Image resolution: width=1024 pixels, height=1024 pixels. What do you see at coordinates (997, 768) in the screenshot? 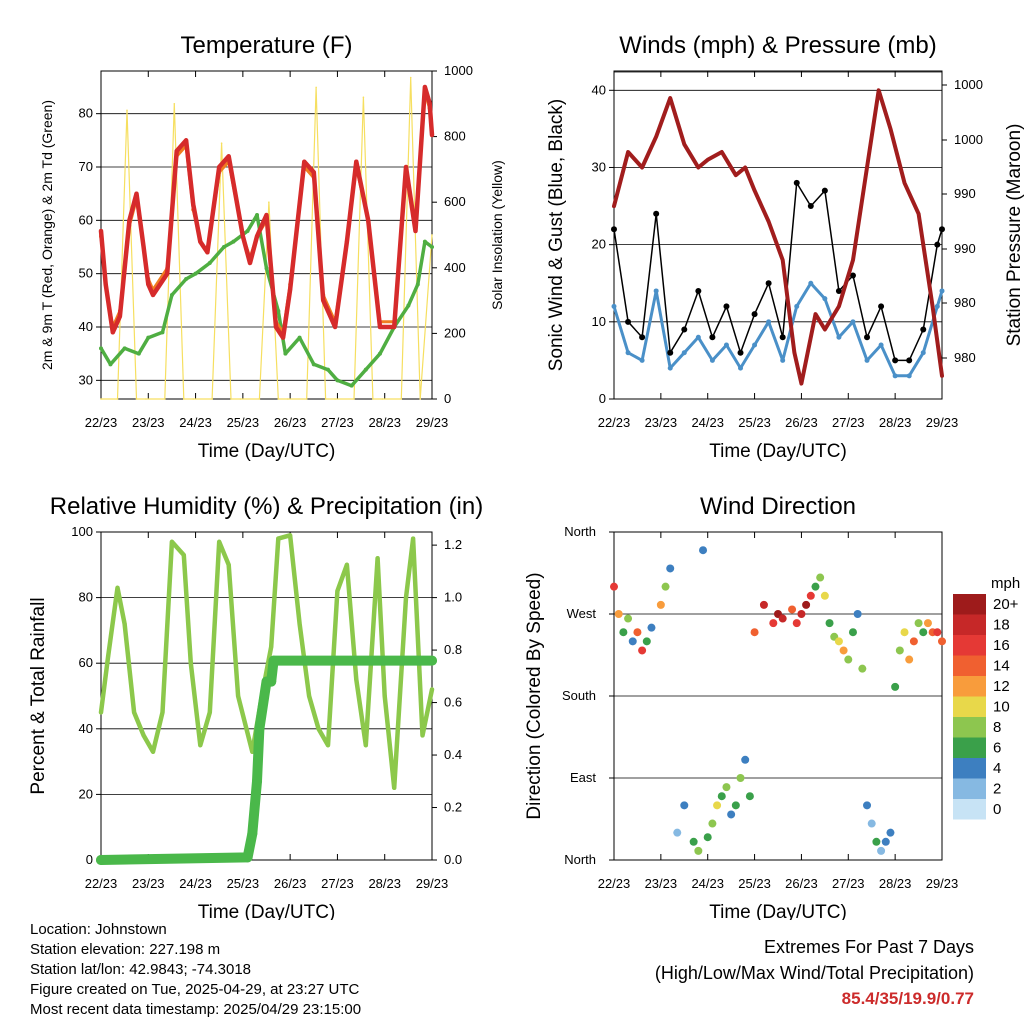
I see `legend-label: 4` at bounding box center [997, 768].